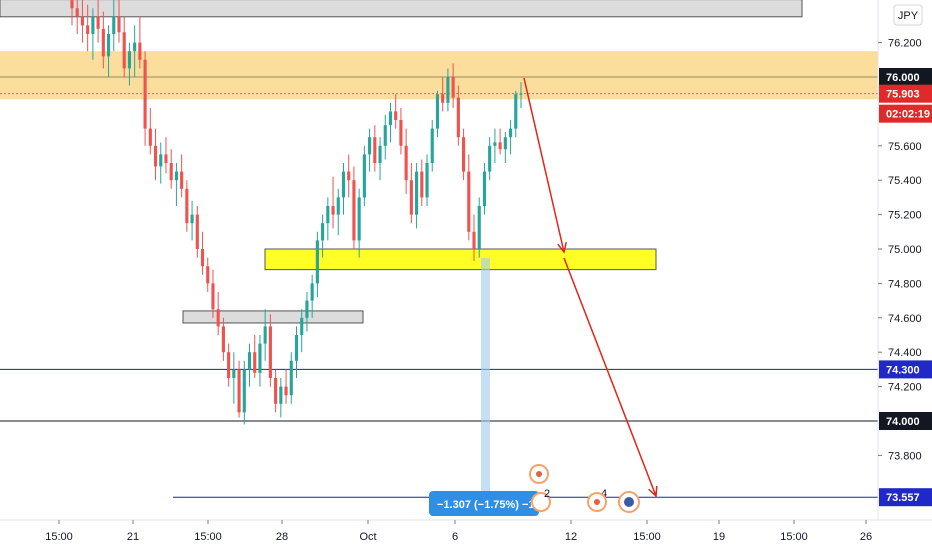 The height and width of the screenshot is (550, 932). Describe the element at coordinates (460, 259) in the screenshot. I see `zone-support` at that location.